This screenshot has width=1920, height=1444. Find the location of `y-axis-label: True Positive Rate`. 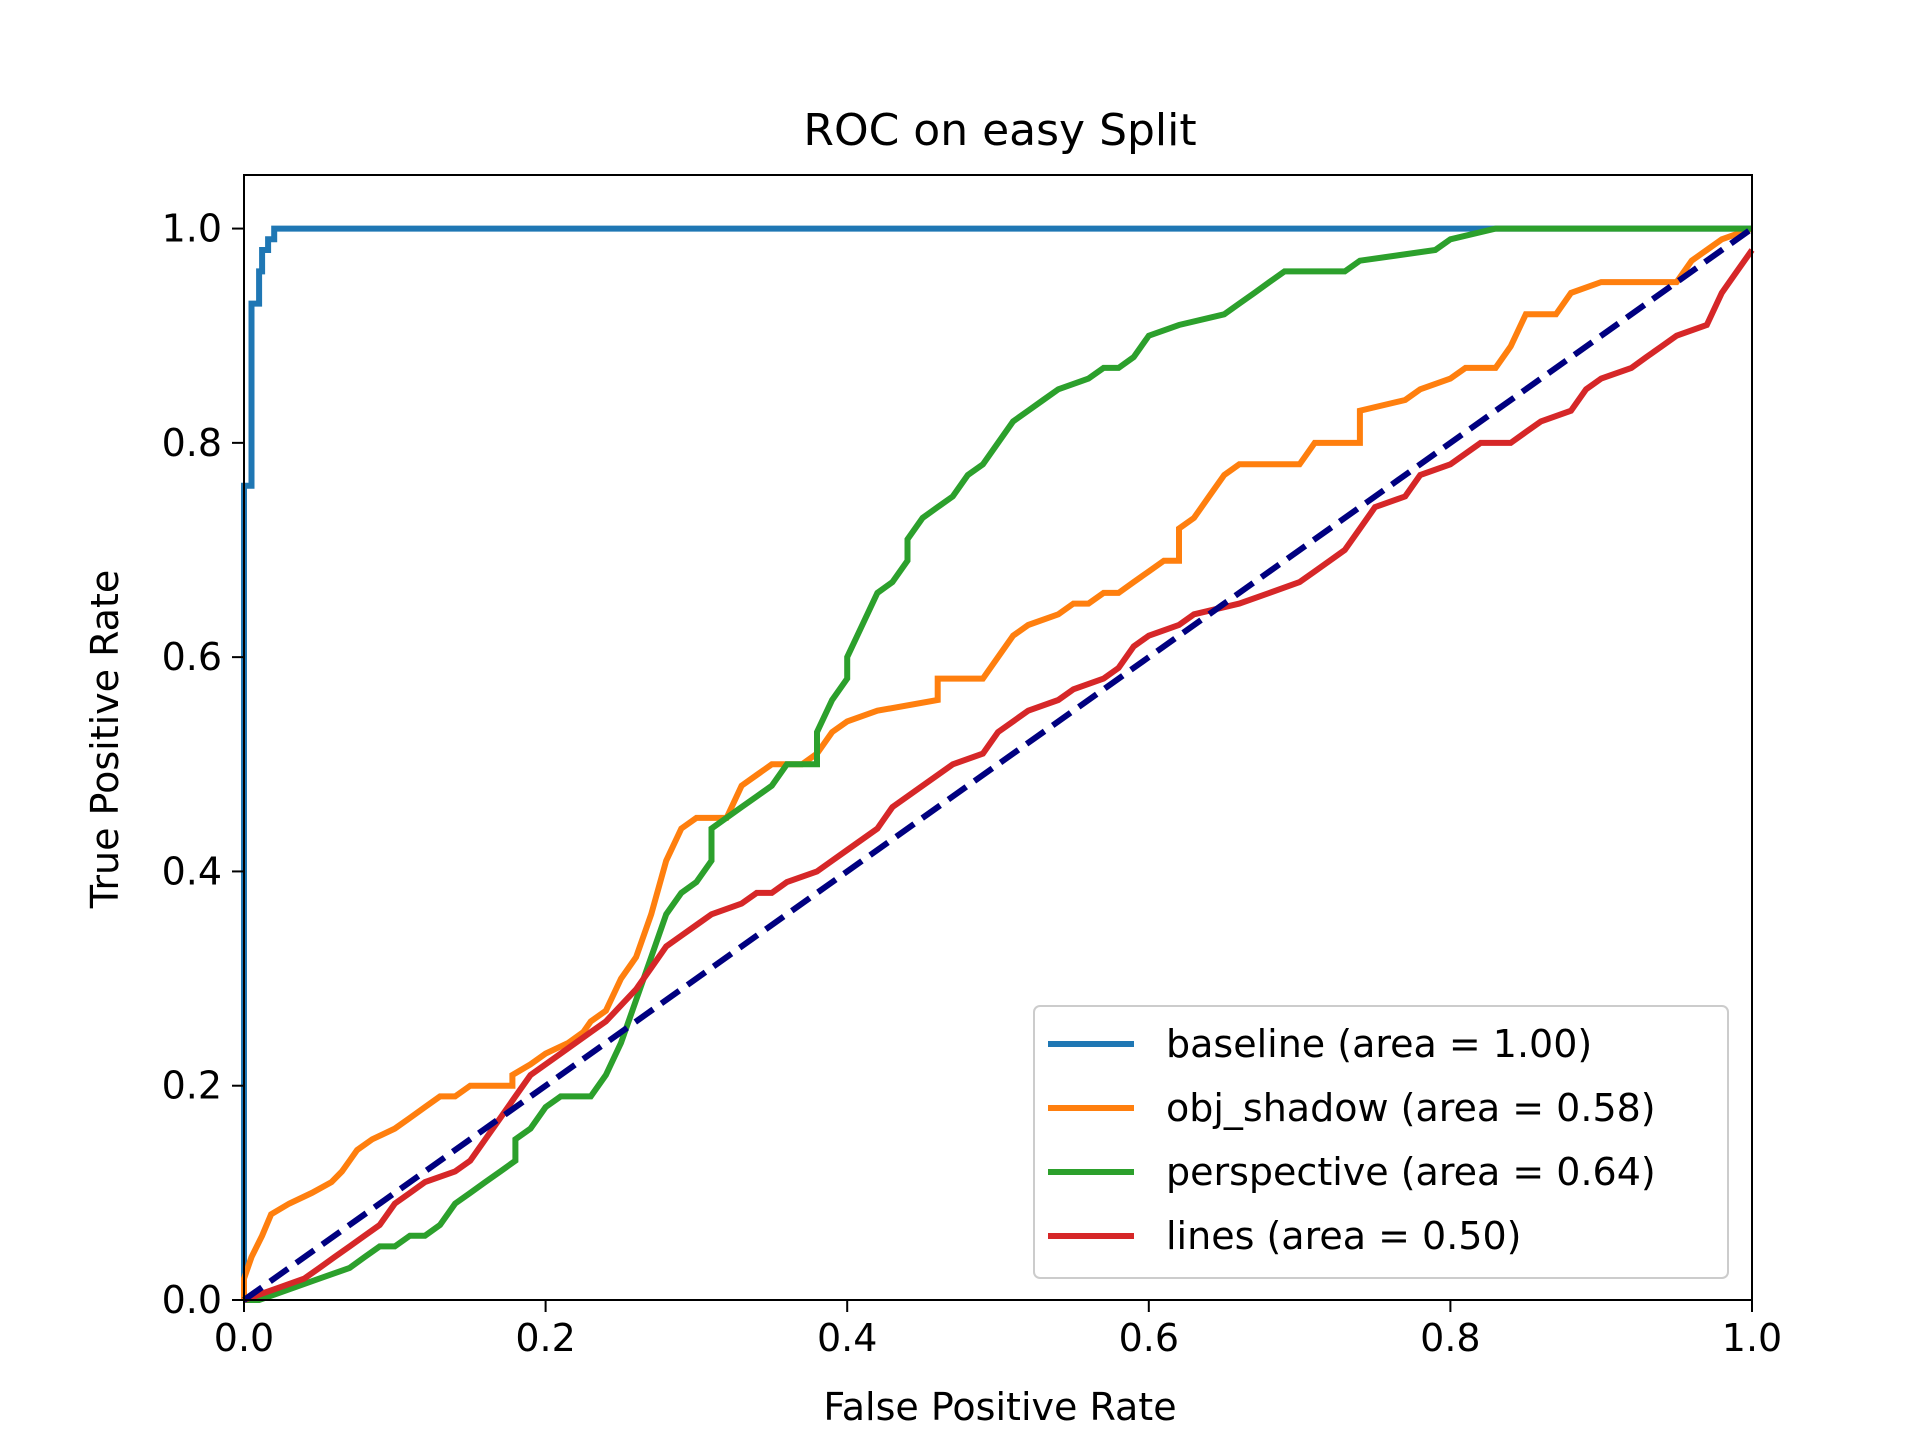

y-axis-label: True Positive Rate is located at coordinates (105, 740).